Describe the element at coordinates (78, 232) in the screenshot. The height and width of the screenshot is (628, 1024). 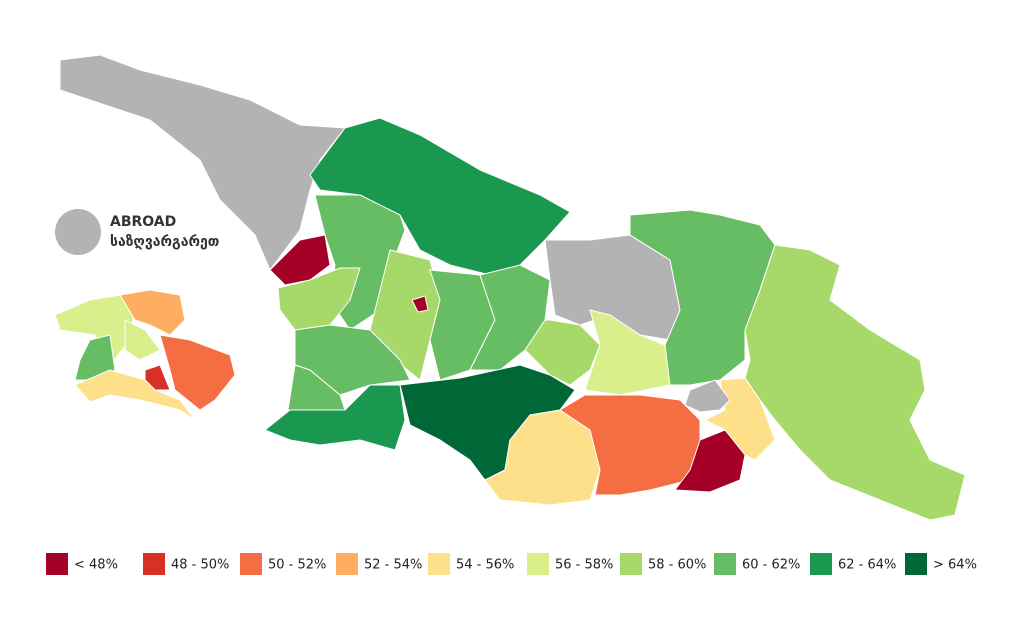
I see `abroad-marker` at that location.